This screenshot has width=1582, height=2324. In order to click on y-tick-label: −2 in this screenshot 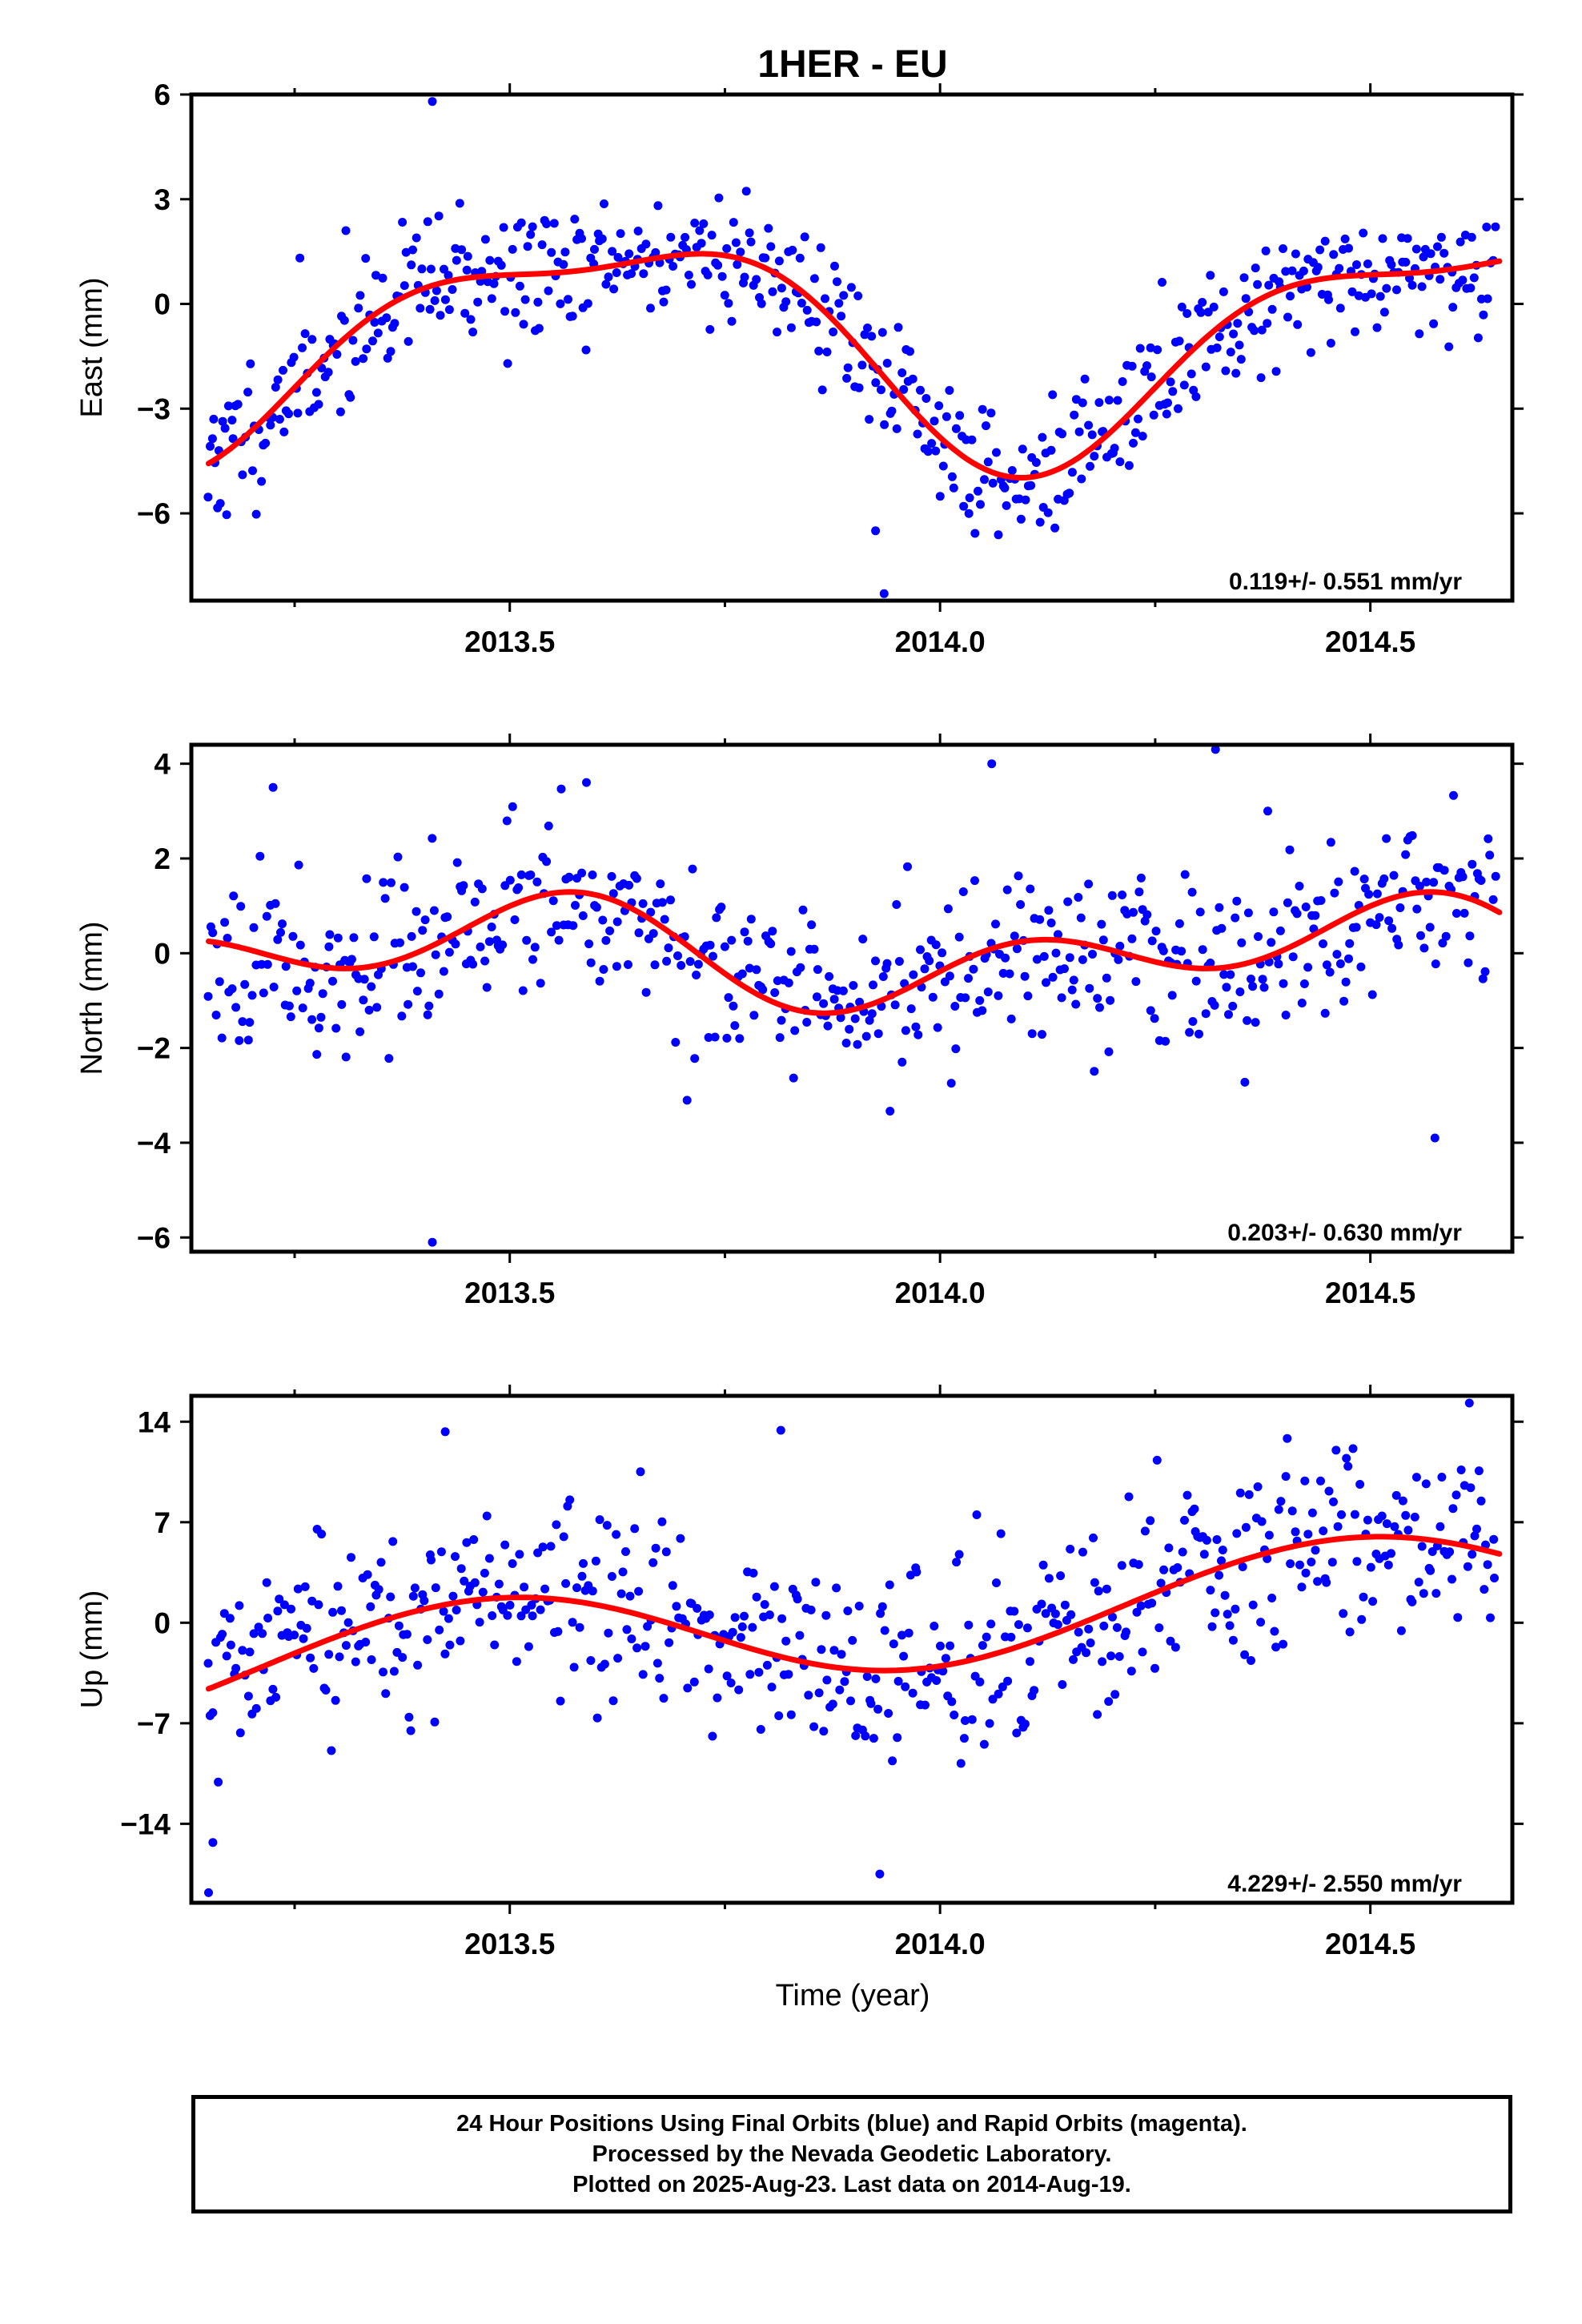, I will do `click(154, 1048)`.